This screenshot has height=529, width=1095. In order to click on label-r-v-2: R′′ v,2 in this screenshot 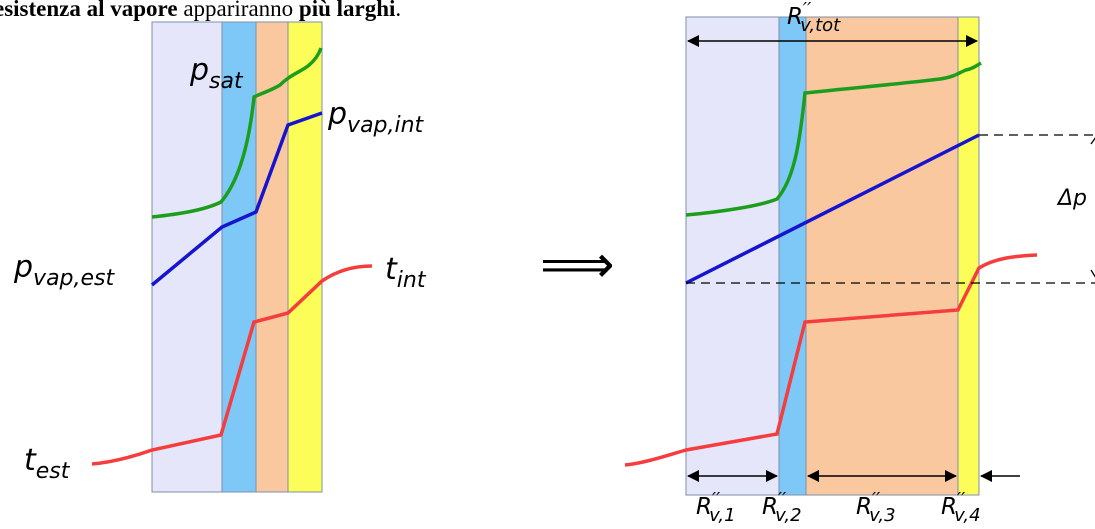, I will do `click(782, 507)`.